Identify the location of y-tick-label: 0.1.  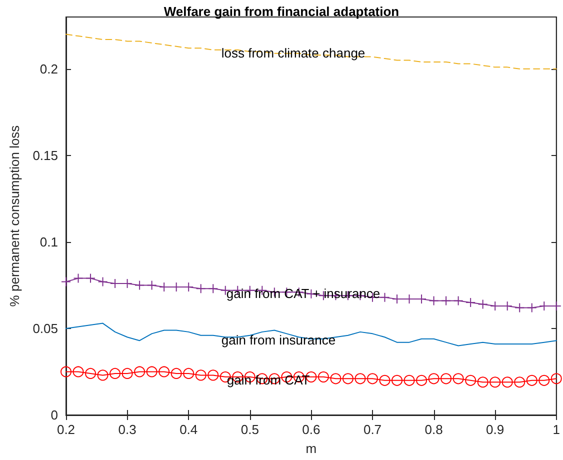
(49, 242).